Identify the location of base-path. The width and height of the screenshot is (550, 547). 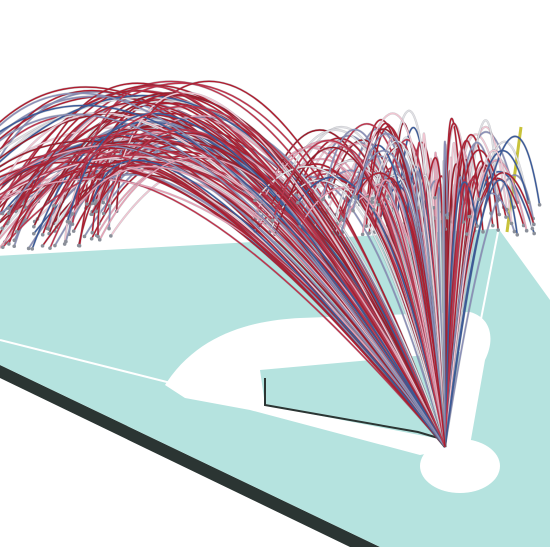
(355, 409).